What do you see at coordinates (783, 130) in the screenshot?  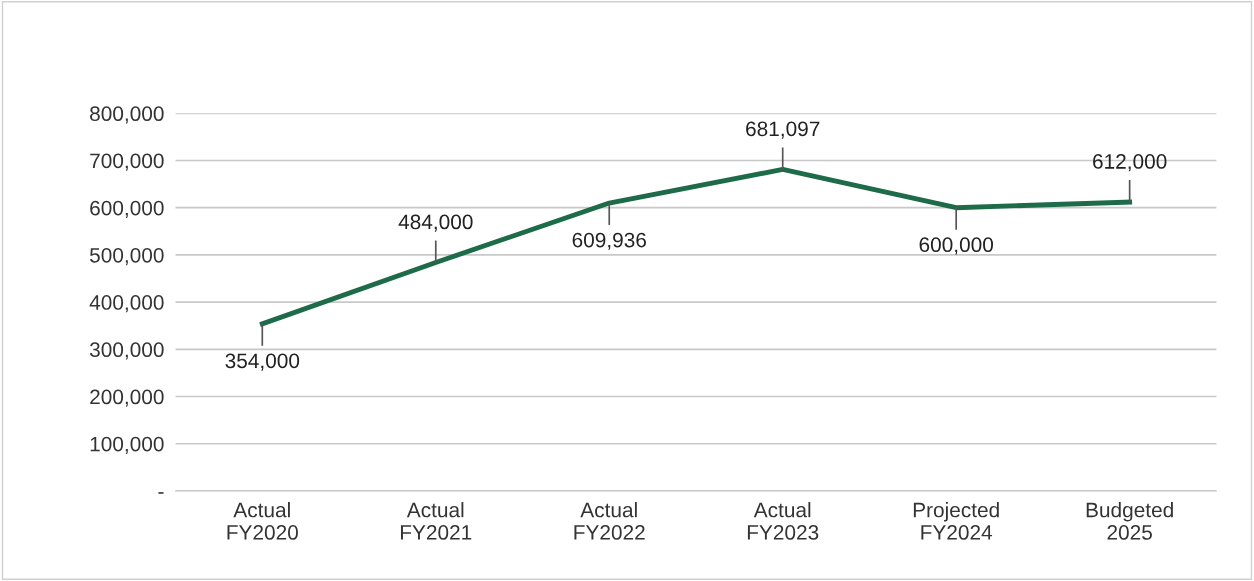 I see `data-label: 681,097` at bounding box center [783, 130].